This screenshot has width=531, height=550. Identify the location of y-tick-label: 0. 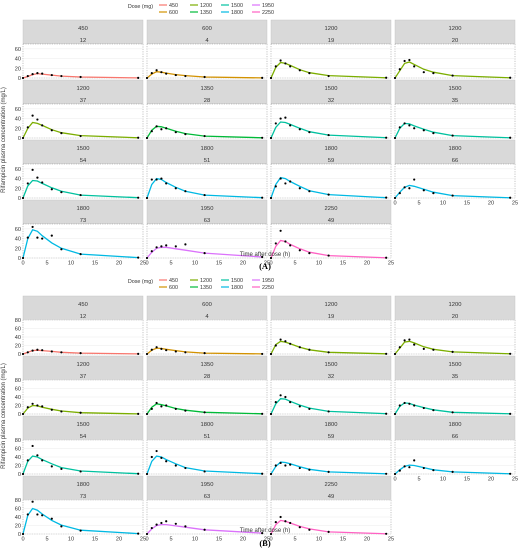
(19, 535).